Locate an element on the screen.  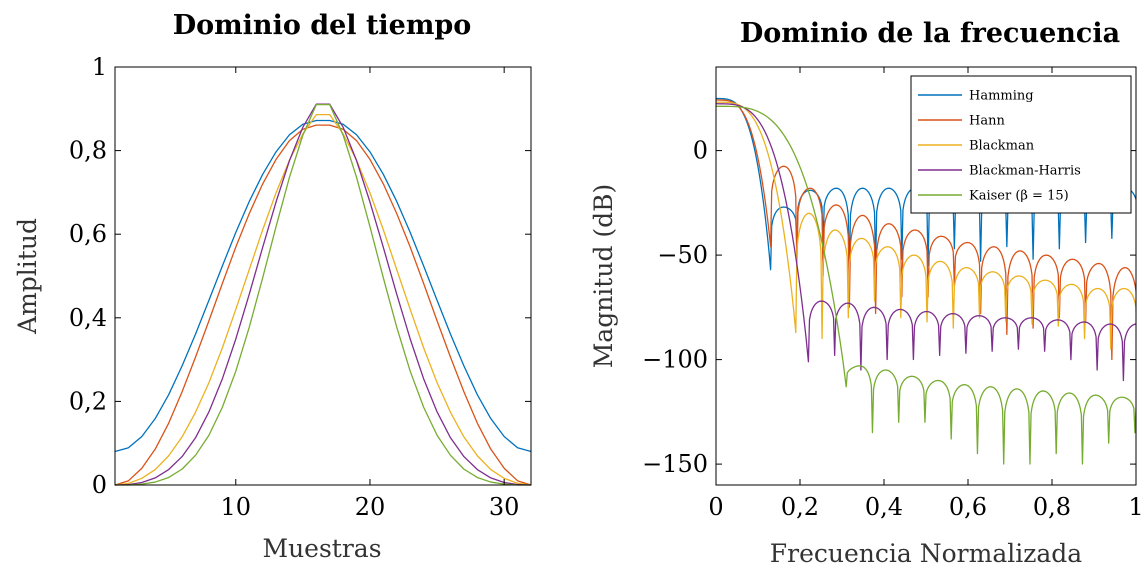
legend-label-blackman: Blackman is located at coordinates (1002, 146).